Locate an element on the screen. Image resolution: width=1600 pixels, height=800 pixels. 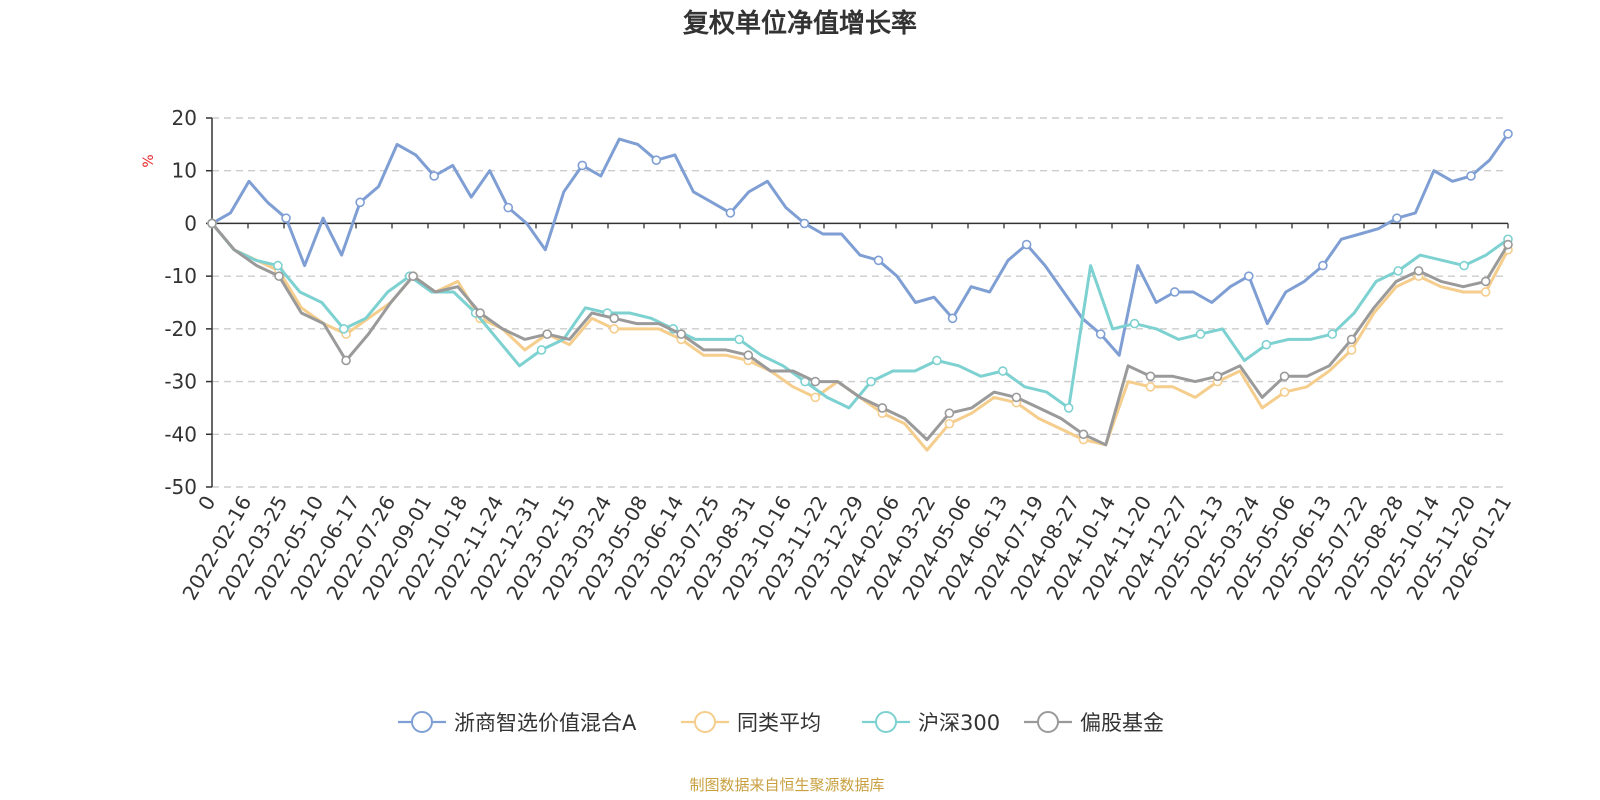
y-axis: 20 10 0 -10 -20 -30 -40 -50 is located at coordinates (188, 302).